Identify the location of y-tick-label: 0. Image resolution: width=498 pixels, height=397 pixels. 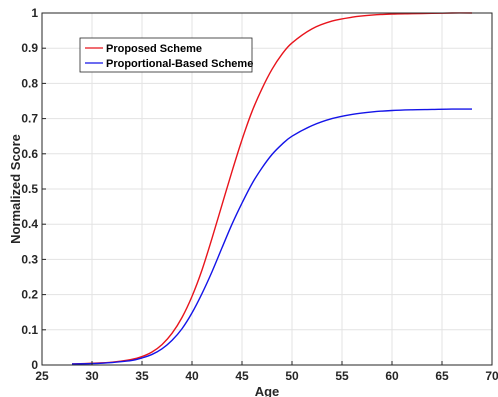
(34, 365).